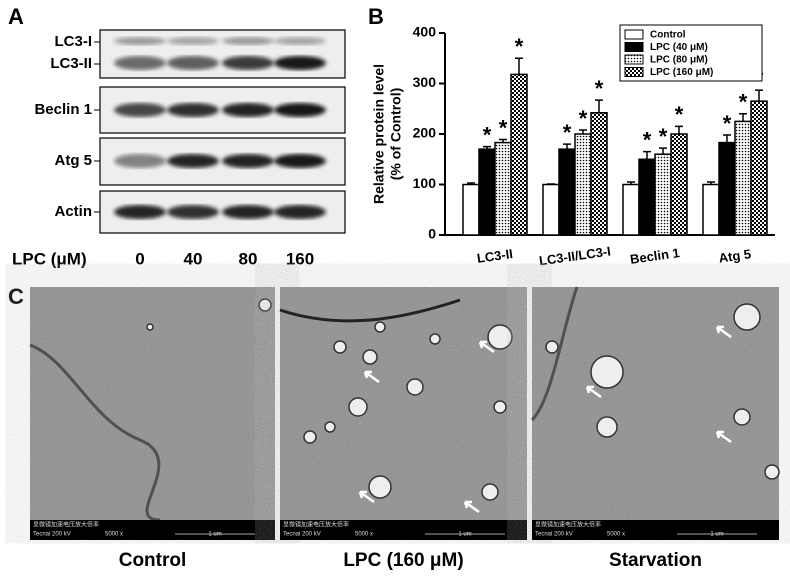 This screenshot has width=790, height=581. What do you see at coordinates (668, 35) in the screenshot?
I see `legend-label: Control` at bounding box center [668, 35].